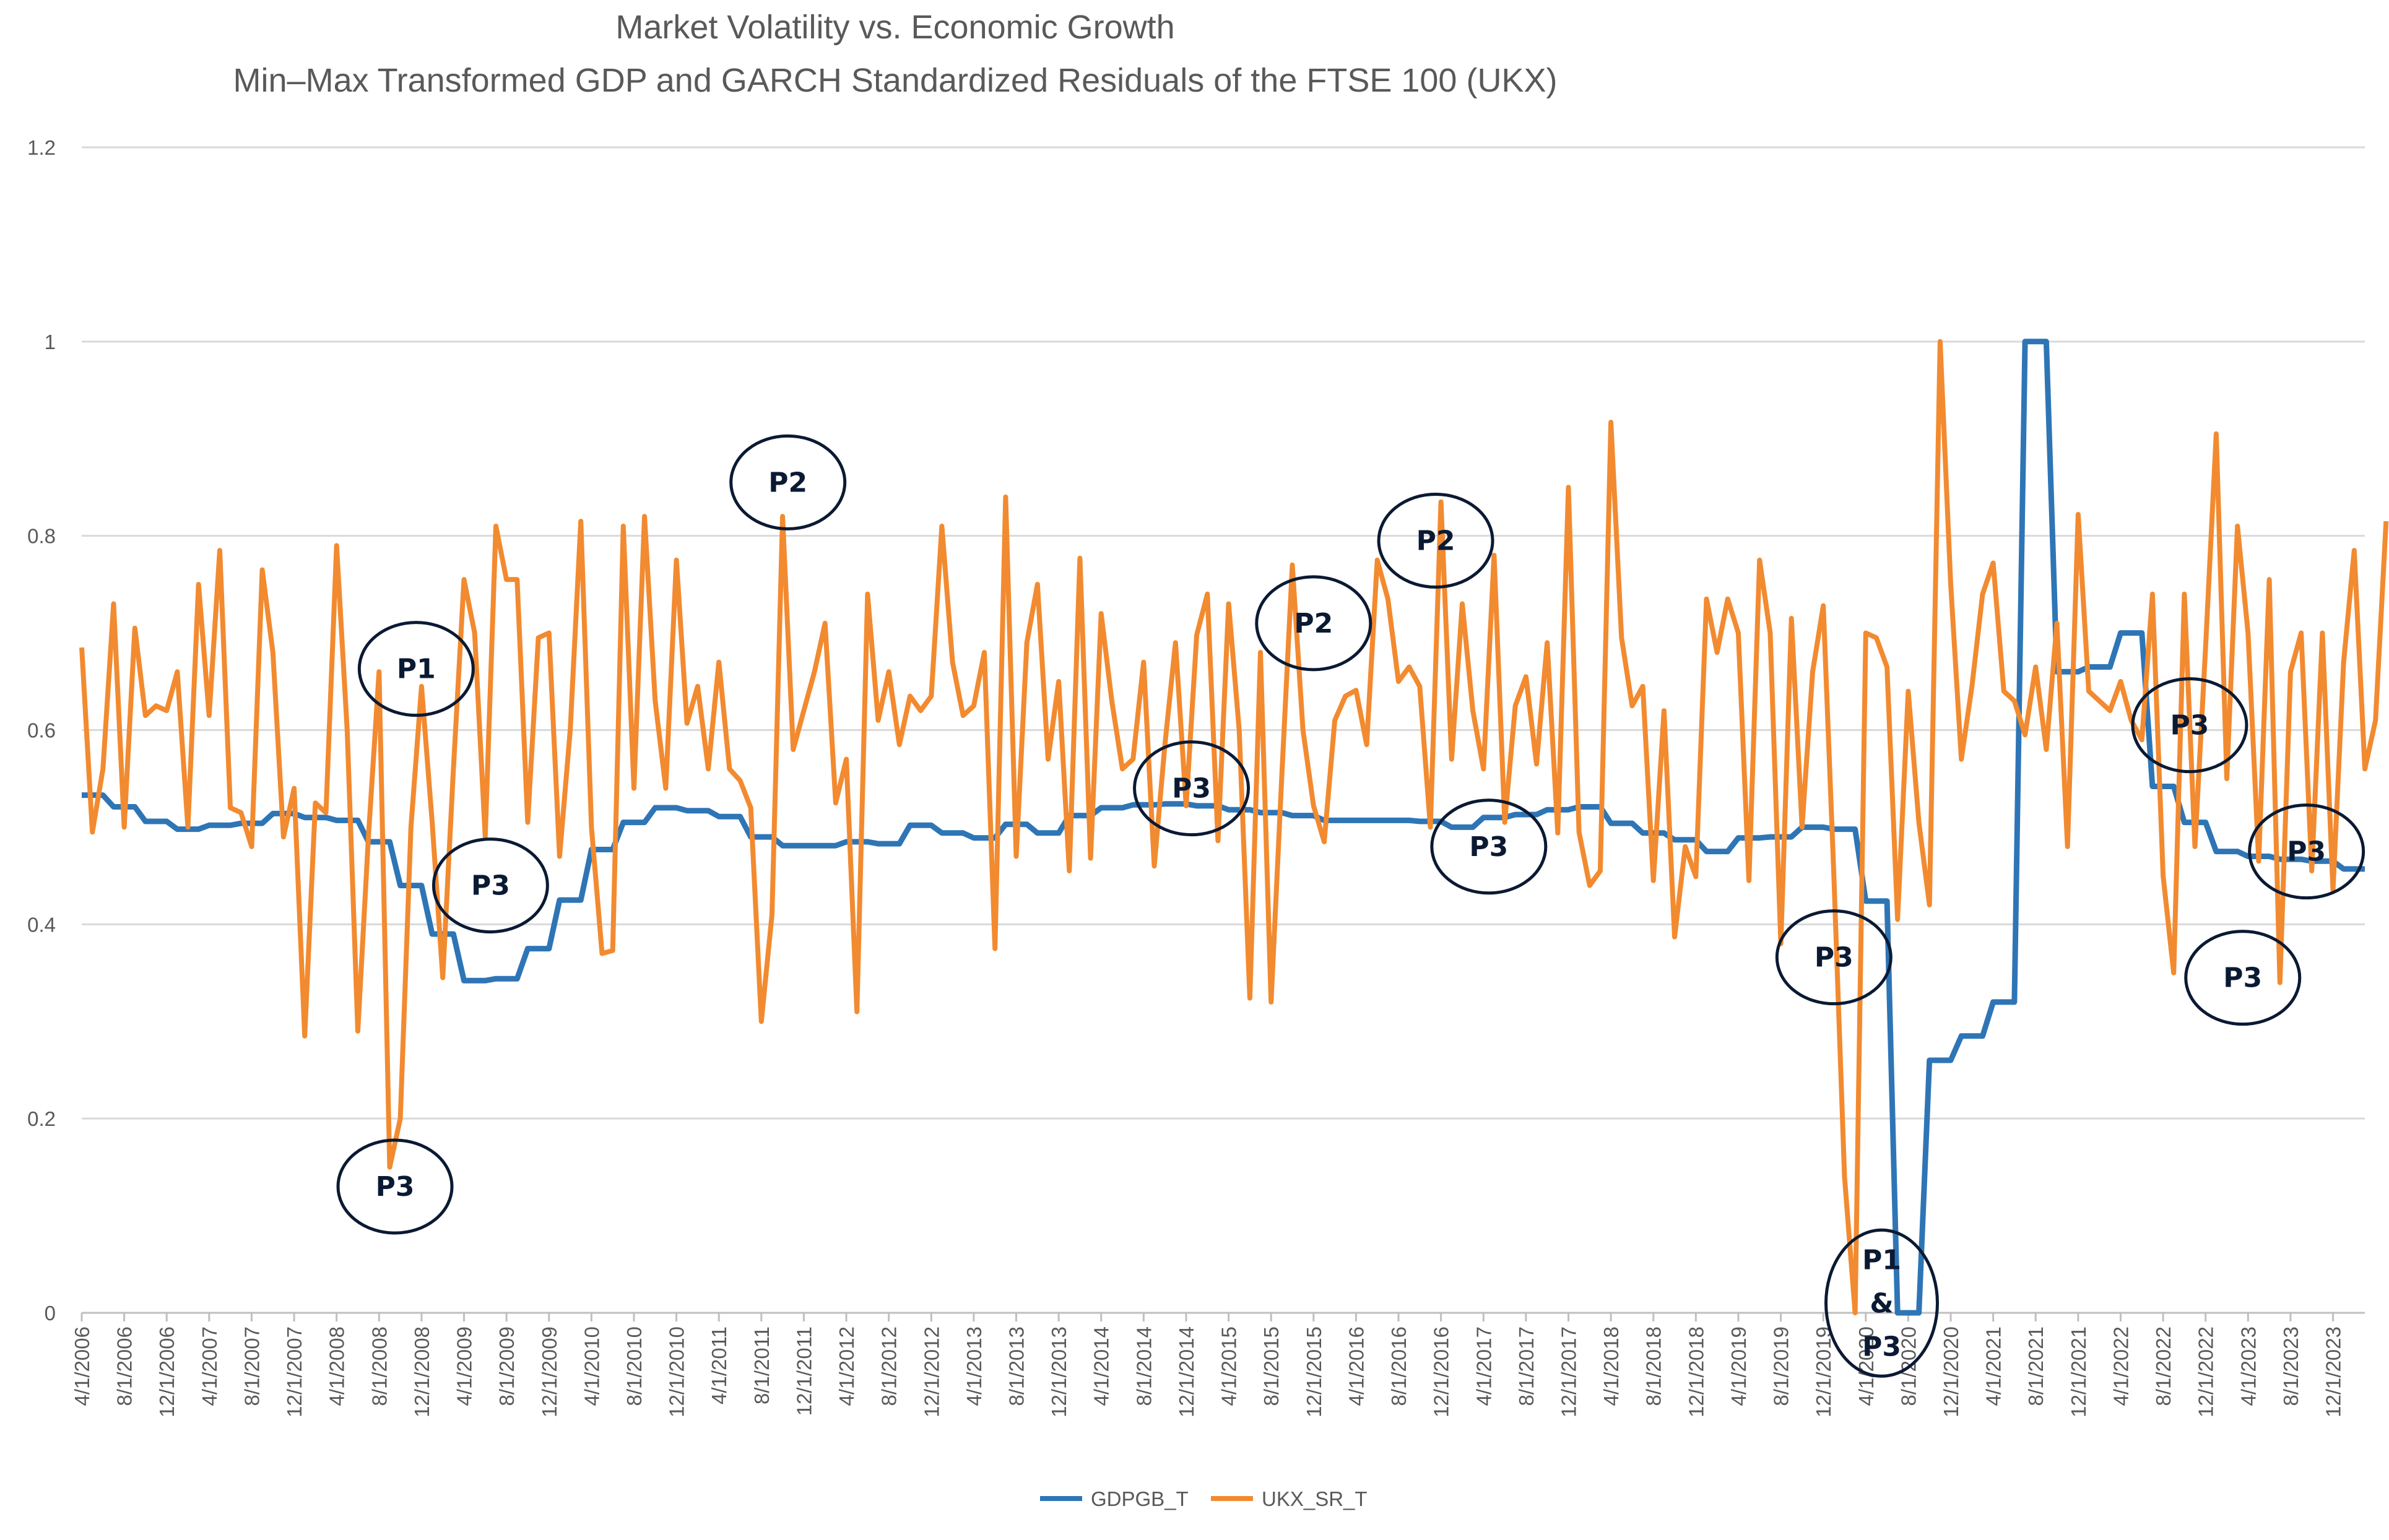  I want to click on y-tick-label: 0.6, so click(41, 730).